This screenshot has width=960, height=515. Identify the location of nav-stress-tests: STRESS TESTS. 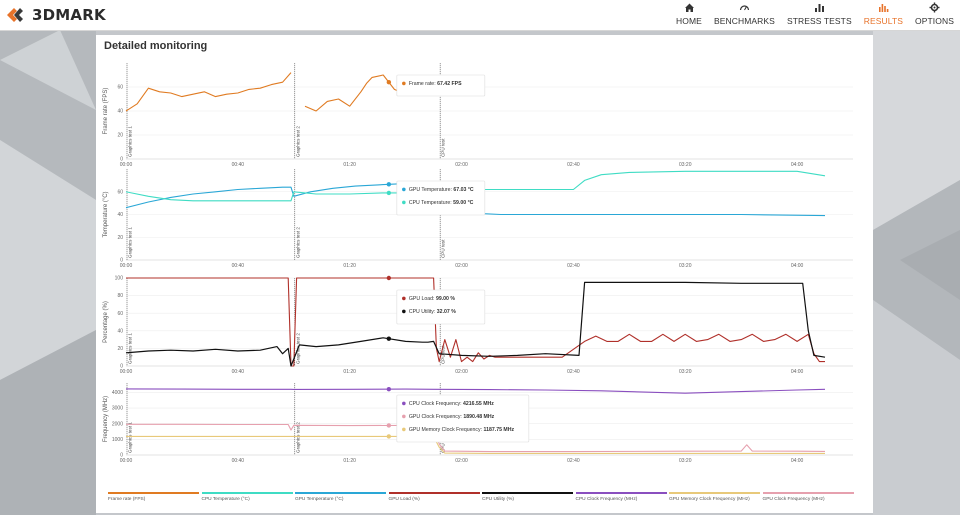
(819, 15).